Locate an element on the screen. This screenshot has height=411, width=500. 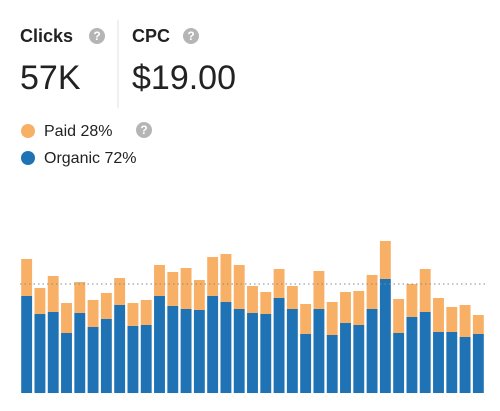
metric-value: $19.00 is located at coordinates (184, 78).